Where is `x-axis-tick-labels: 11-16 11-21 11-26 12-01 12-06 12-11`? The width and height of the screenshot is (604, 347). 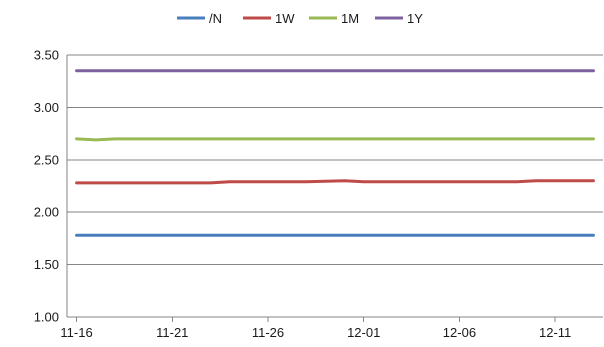
x-axis-tick-labels: 11-16 11-21 11-26 12-01 12-06 12-11 is located at coordinates (315, 328).